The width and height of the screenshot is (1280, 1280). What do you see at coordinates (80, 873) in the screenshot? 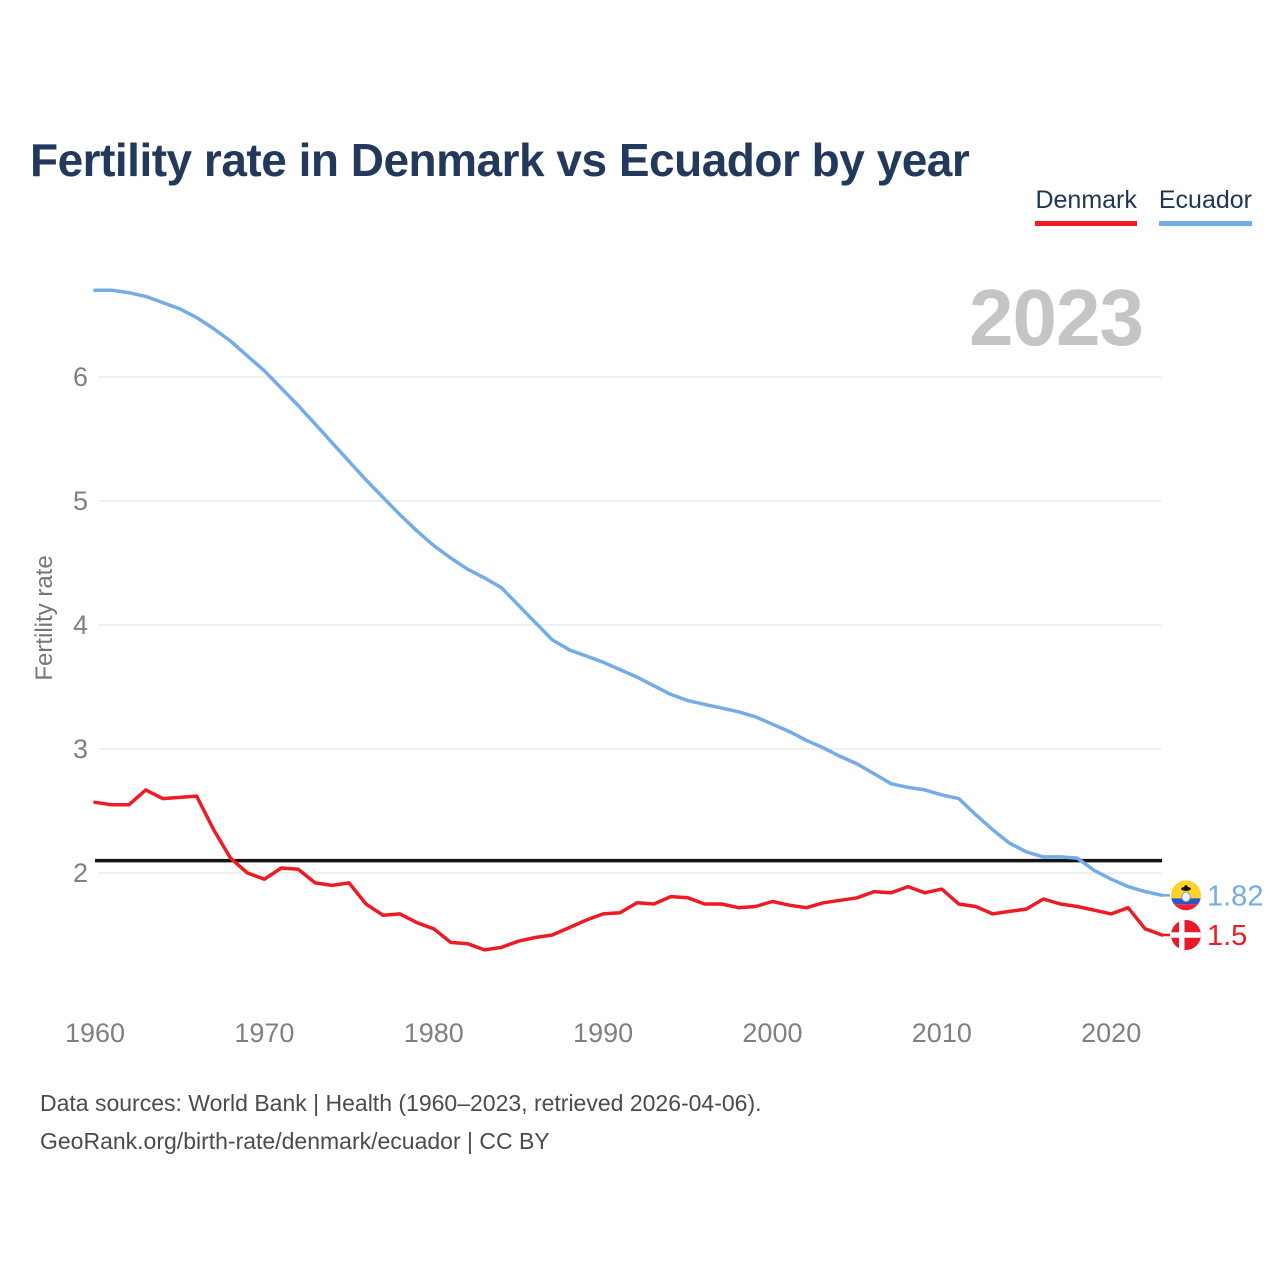
I see `y-tick-label: 2` at bounding box center [80, 873].